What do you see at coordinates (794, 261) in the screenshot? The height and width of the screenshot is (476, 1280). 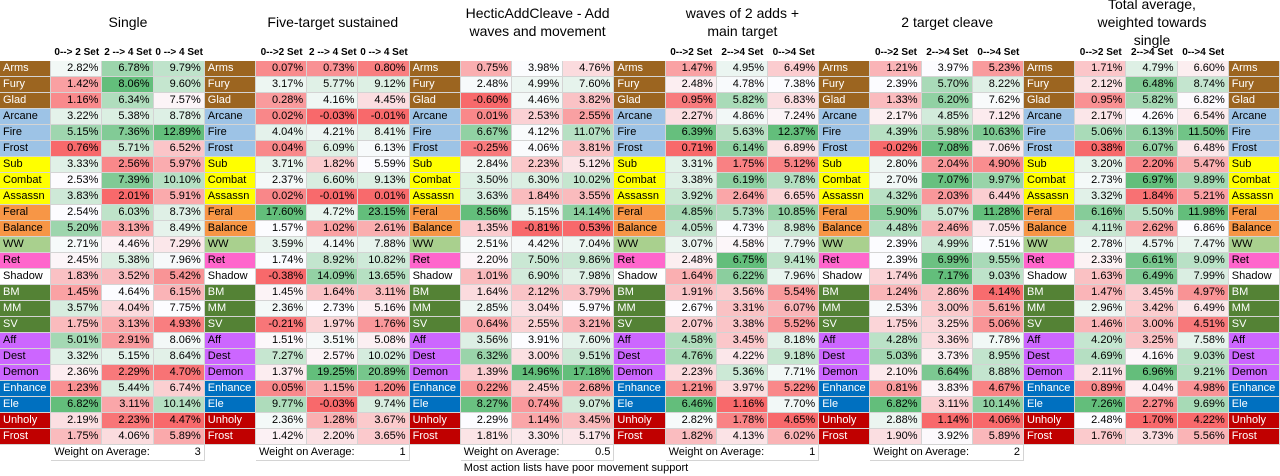 I see `value-cell: 9.41%` at bounding box center [794, 261].